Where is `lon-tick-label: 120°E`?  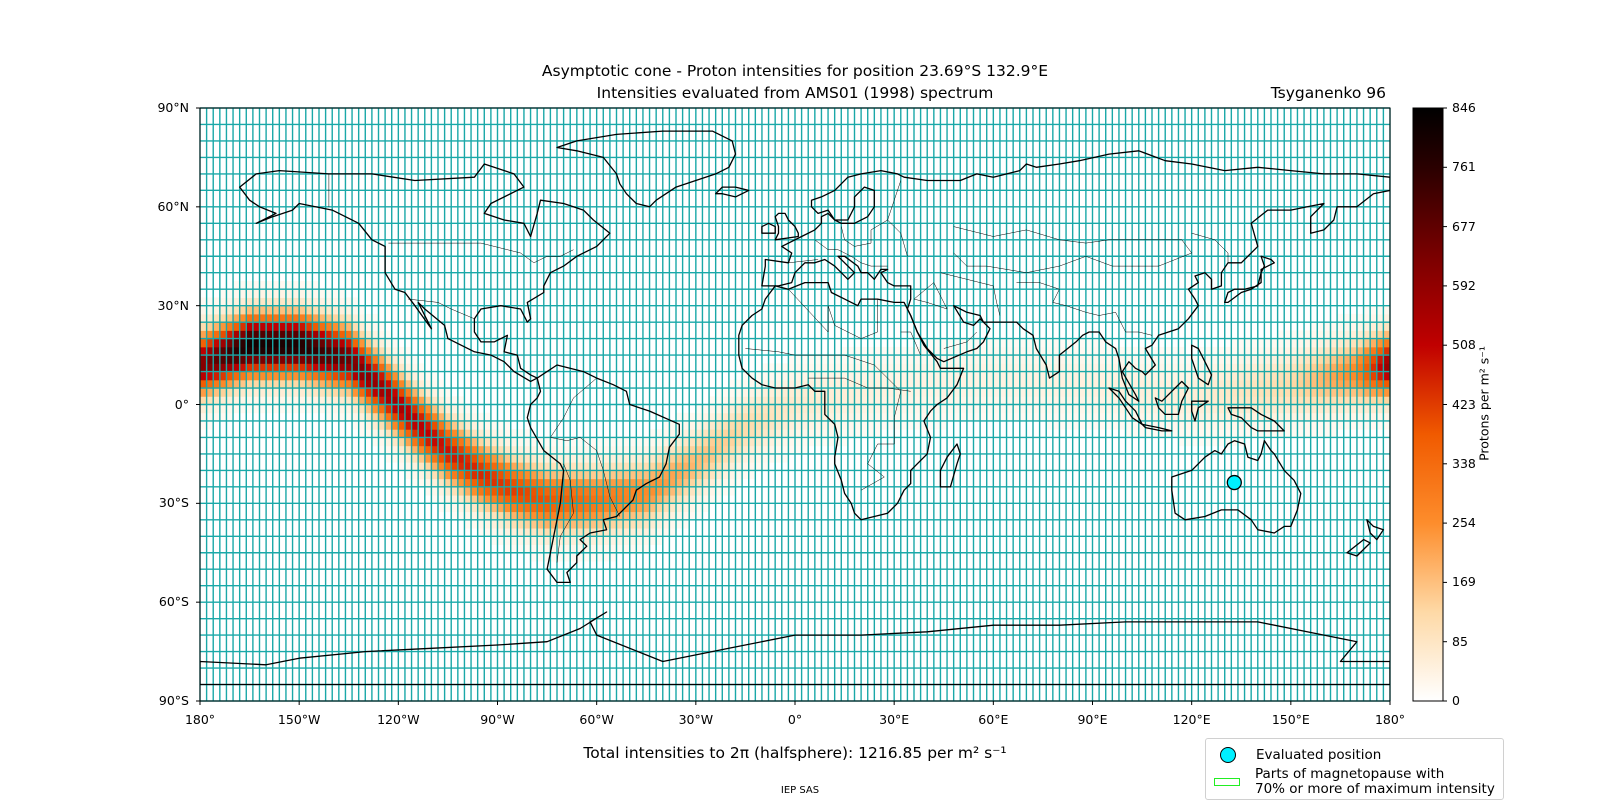 lon-tick-label: 120°E is located at coordinates (1191, 719).